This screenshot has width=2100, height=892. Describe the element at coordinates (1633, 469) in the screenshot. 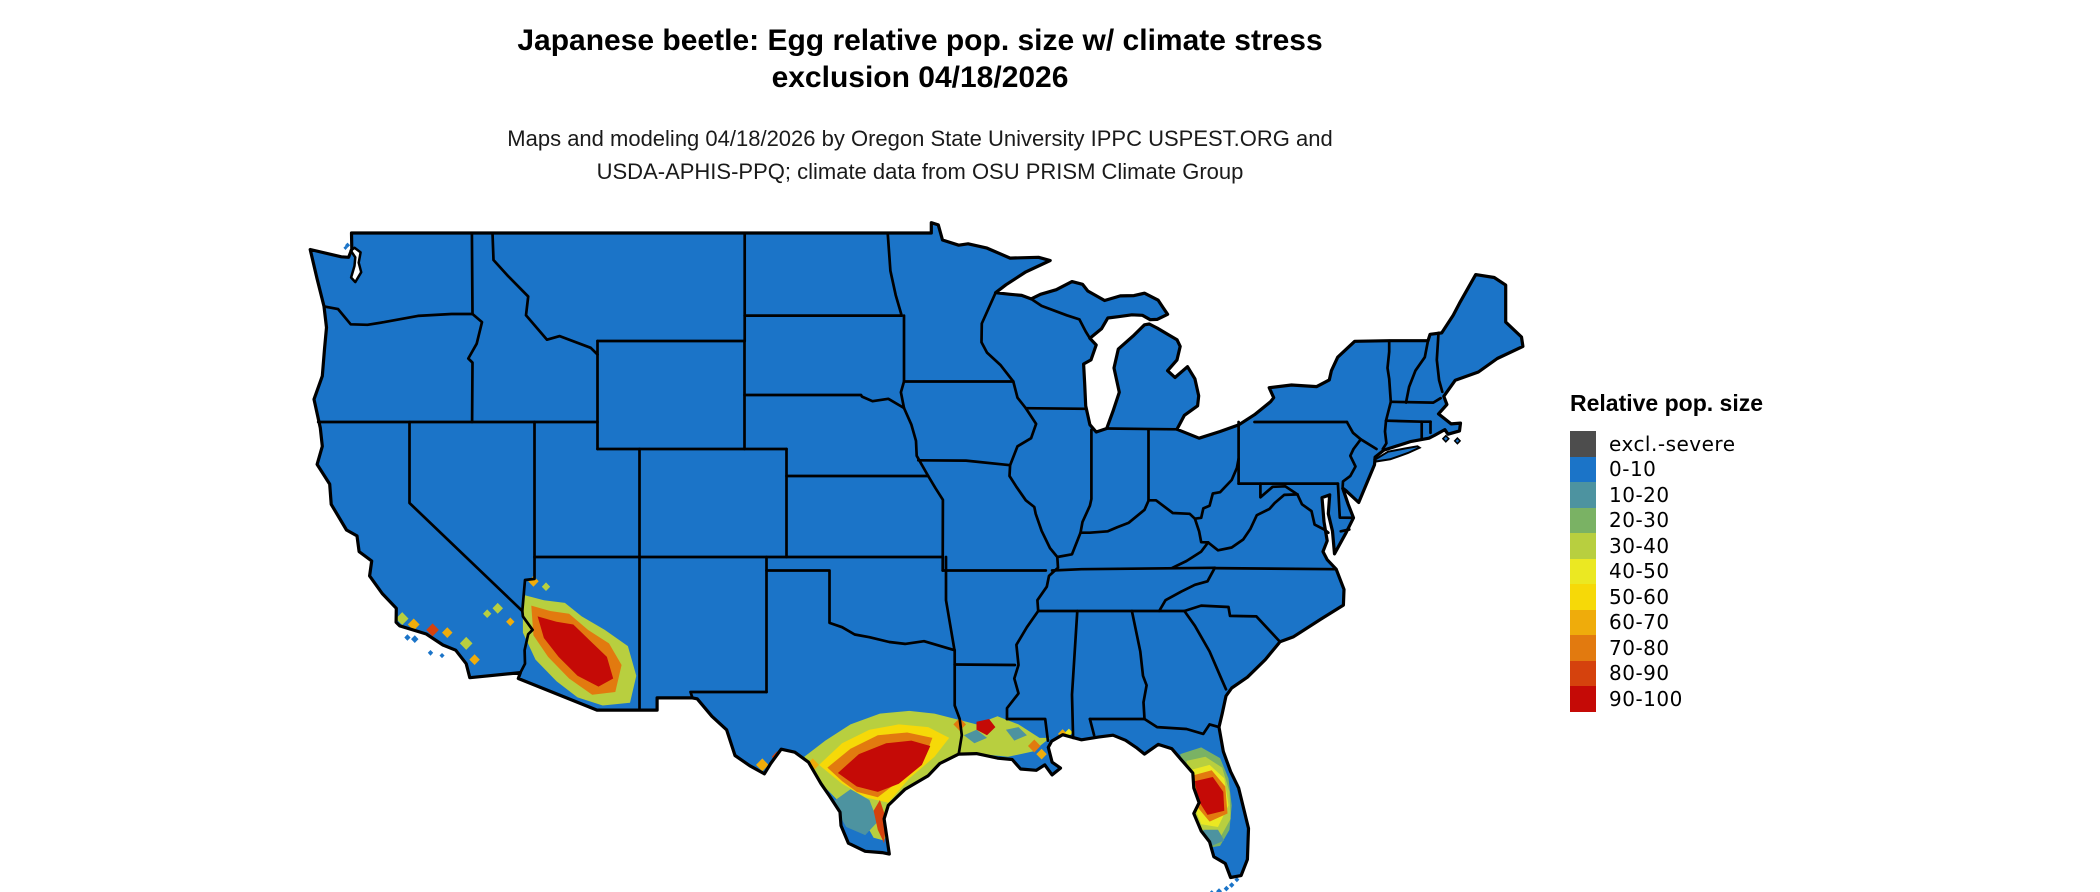

I see `legend-label: 0-10` at that location.